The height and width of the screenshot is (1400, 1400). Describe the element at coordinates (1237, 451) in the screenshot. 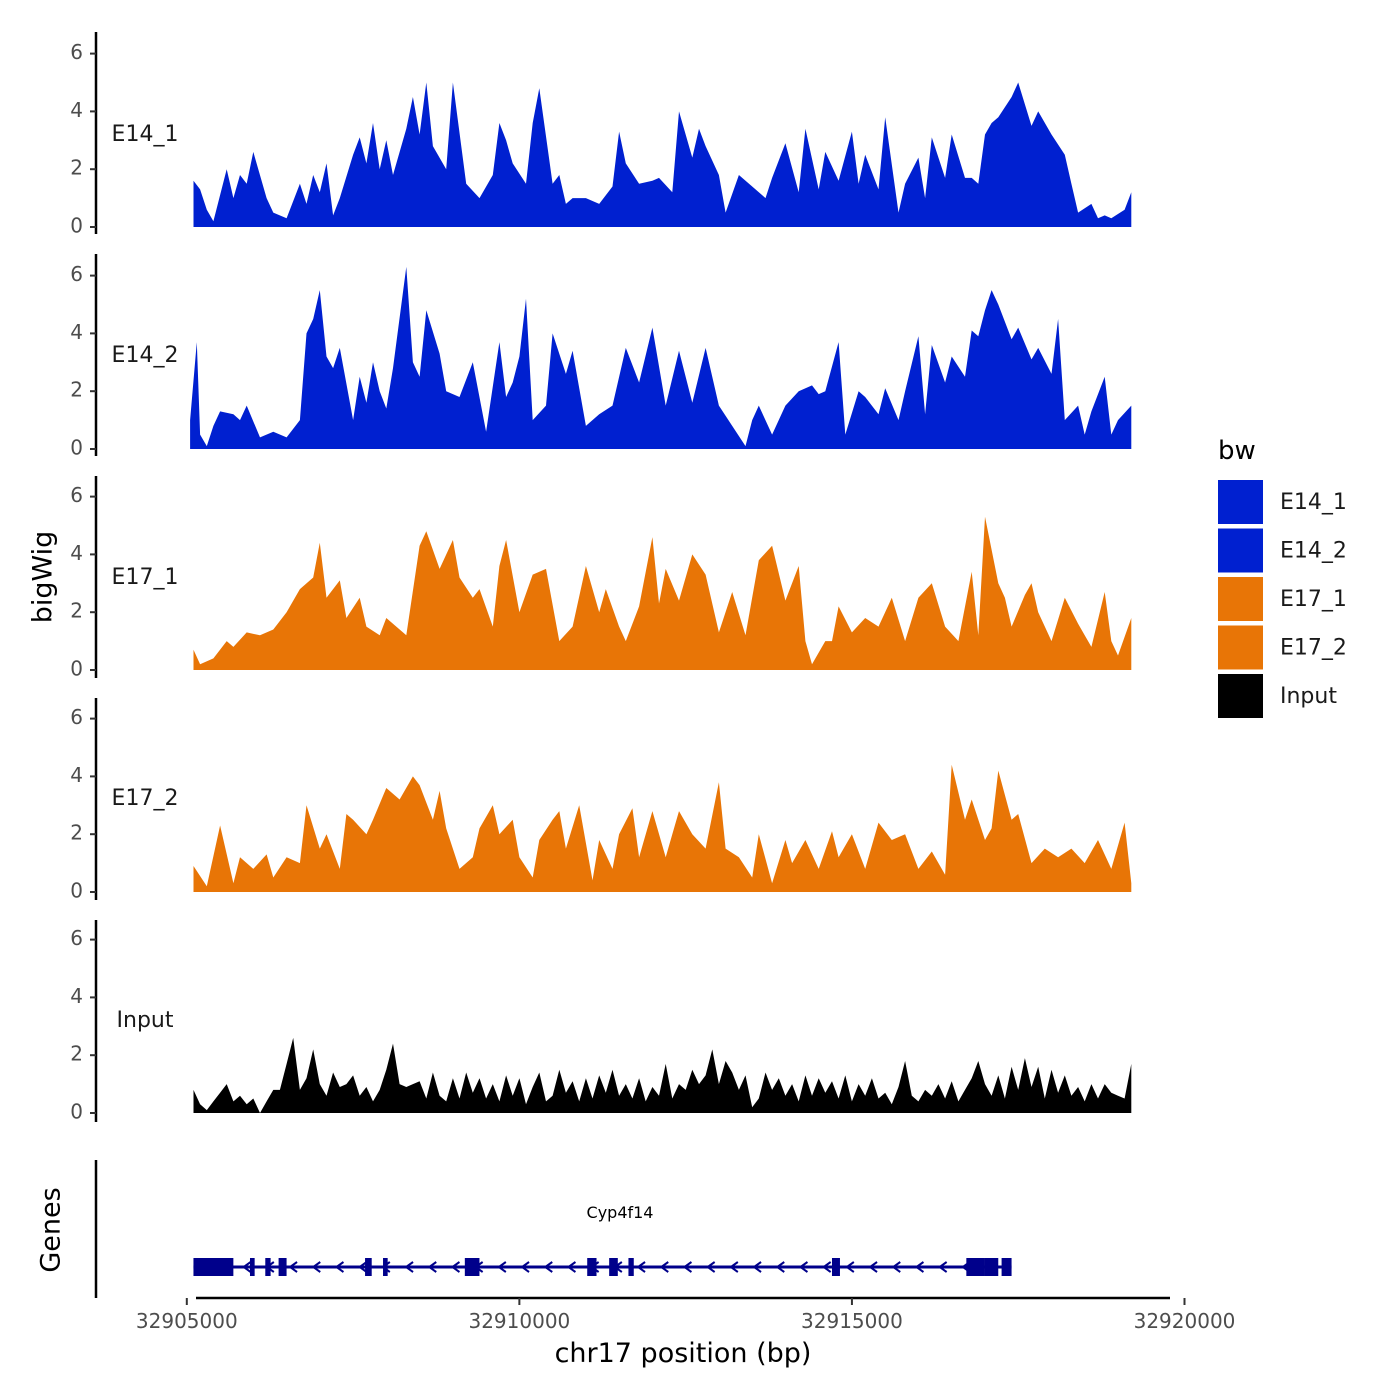

I see `legend-title: bw` at that location.